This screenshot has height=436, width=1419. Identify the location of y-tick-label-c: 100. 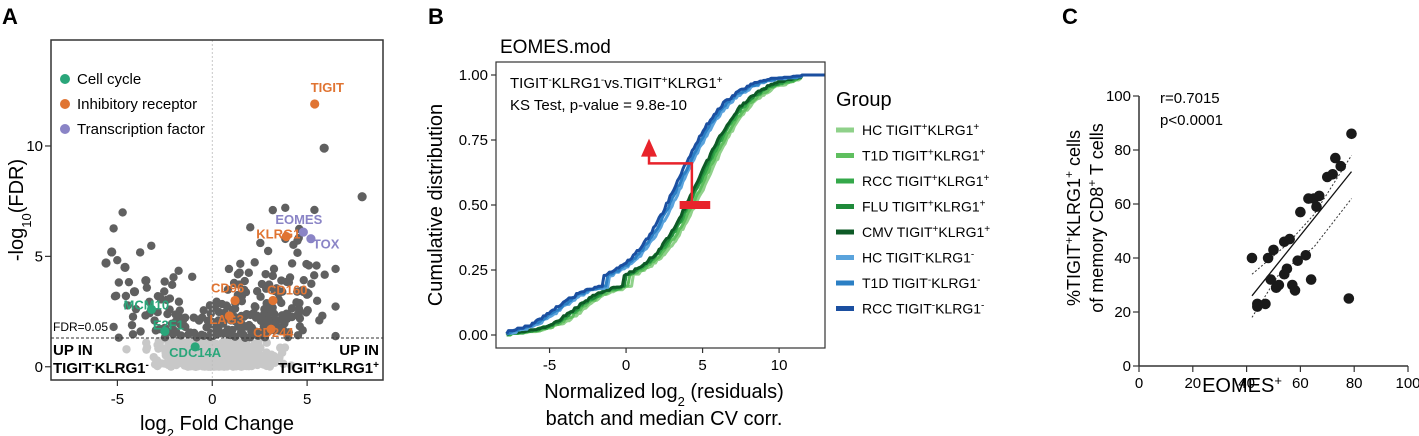
(1118, 96).